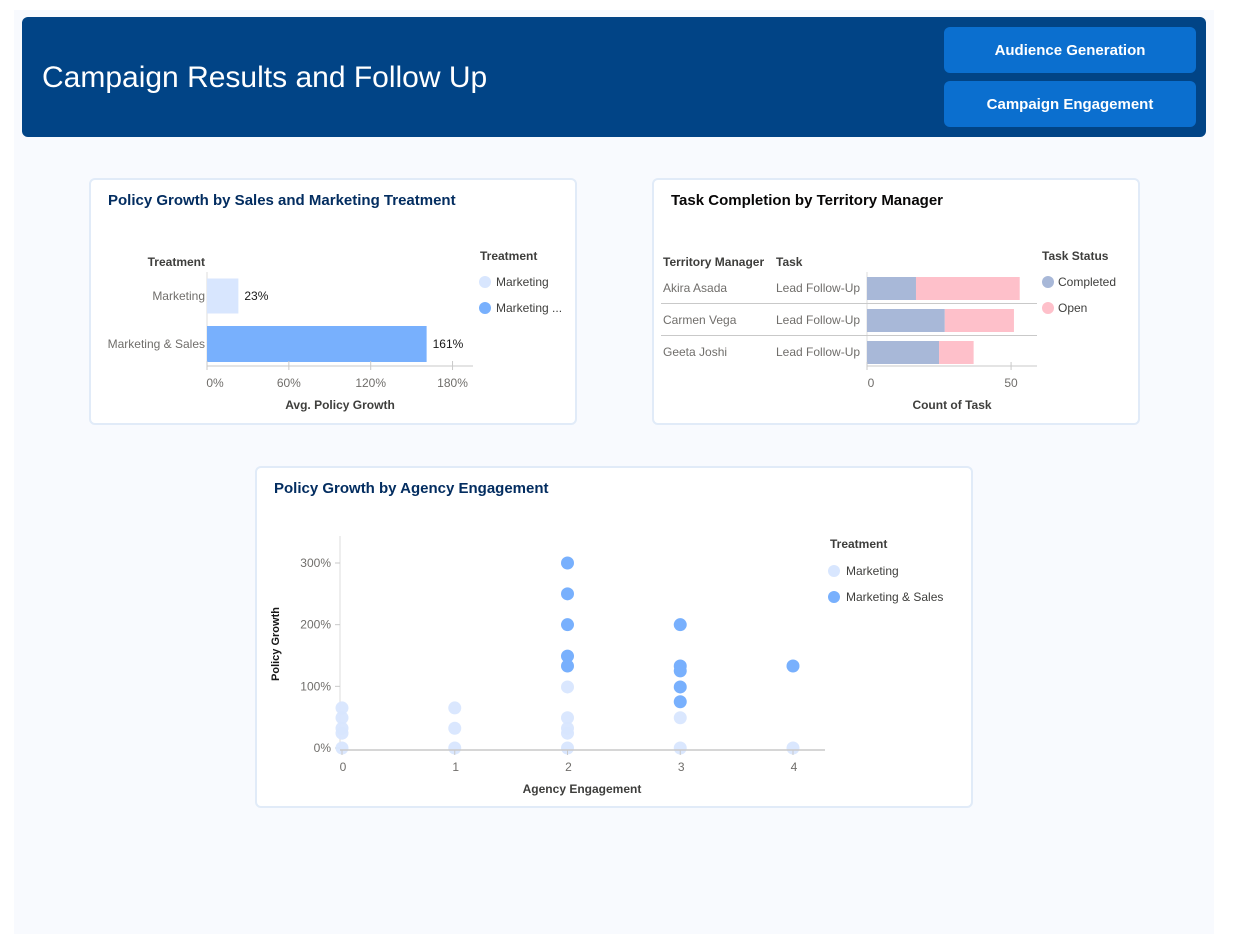  Describe the element at coordinates (807, 200) in the screenshot. I see `card-title: Task Completion by Territory Manager` at that location.